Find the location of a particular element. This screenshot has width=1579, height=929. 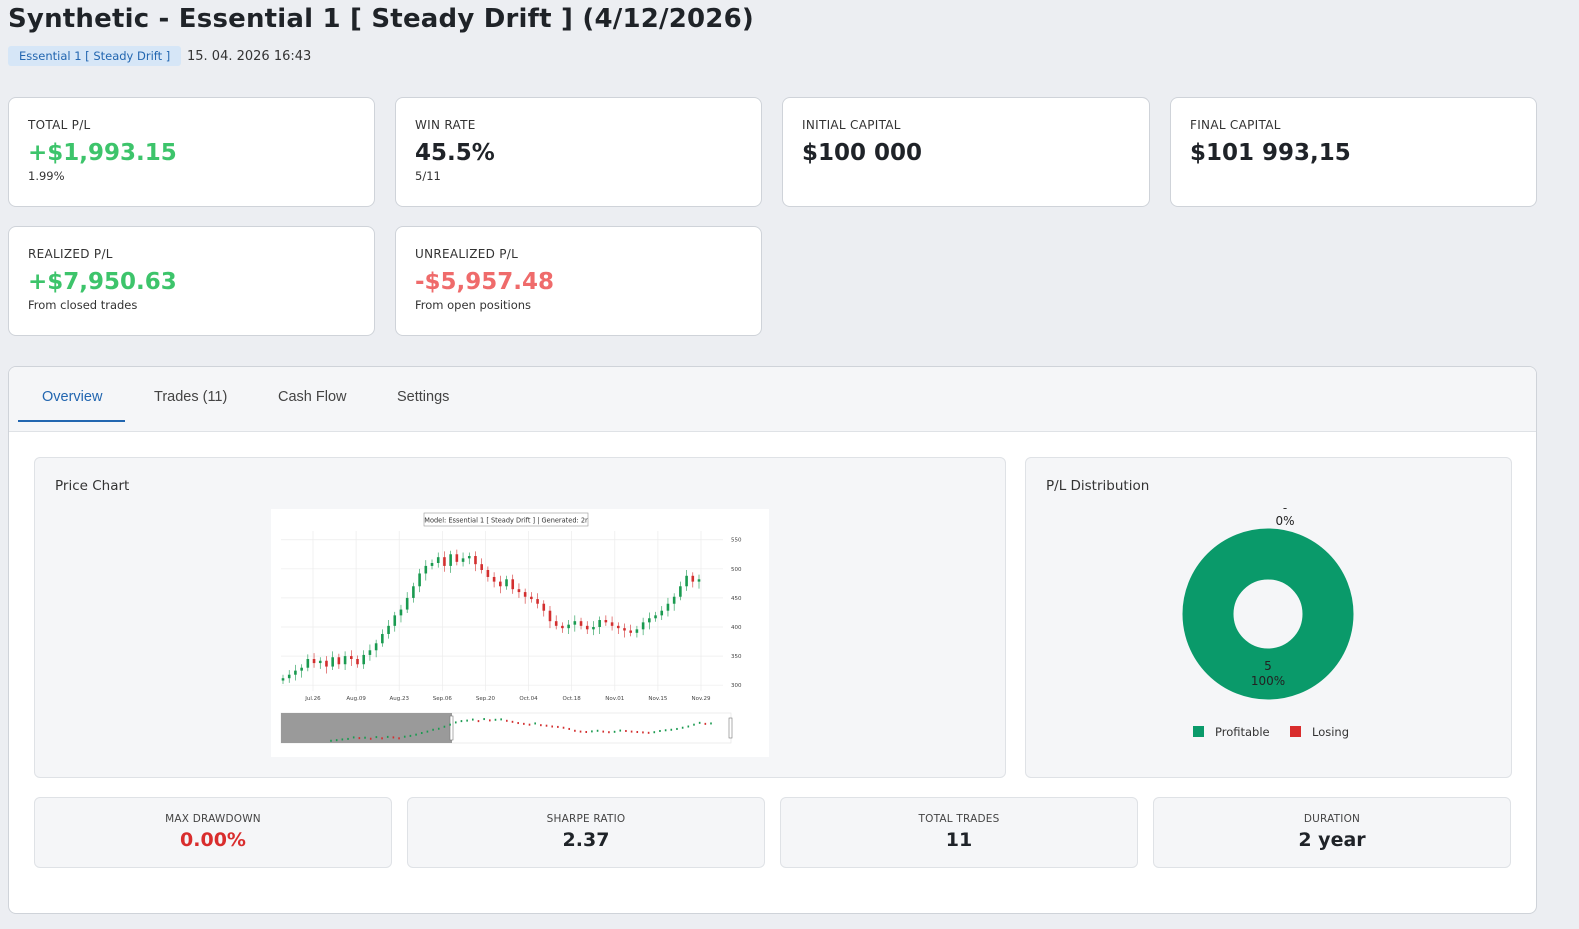

tab-overview: Overview is located at coordinates (72, 397).